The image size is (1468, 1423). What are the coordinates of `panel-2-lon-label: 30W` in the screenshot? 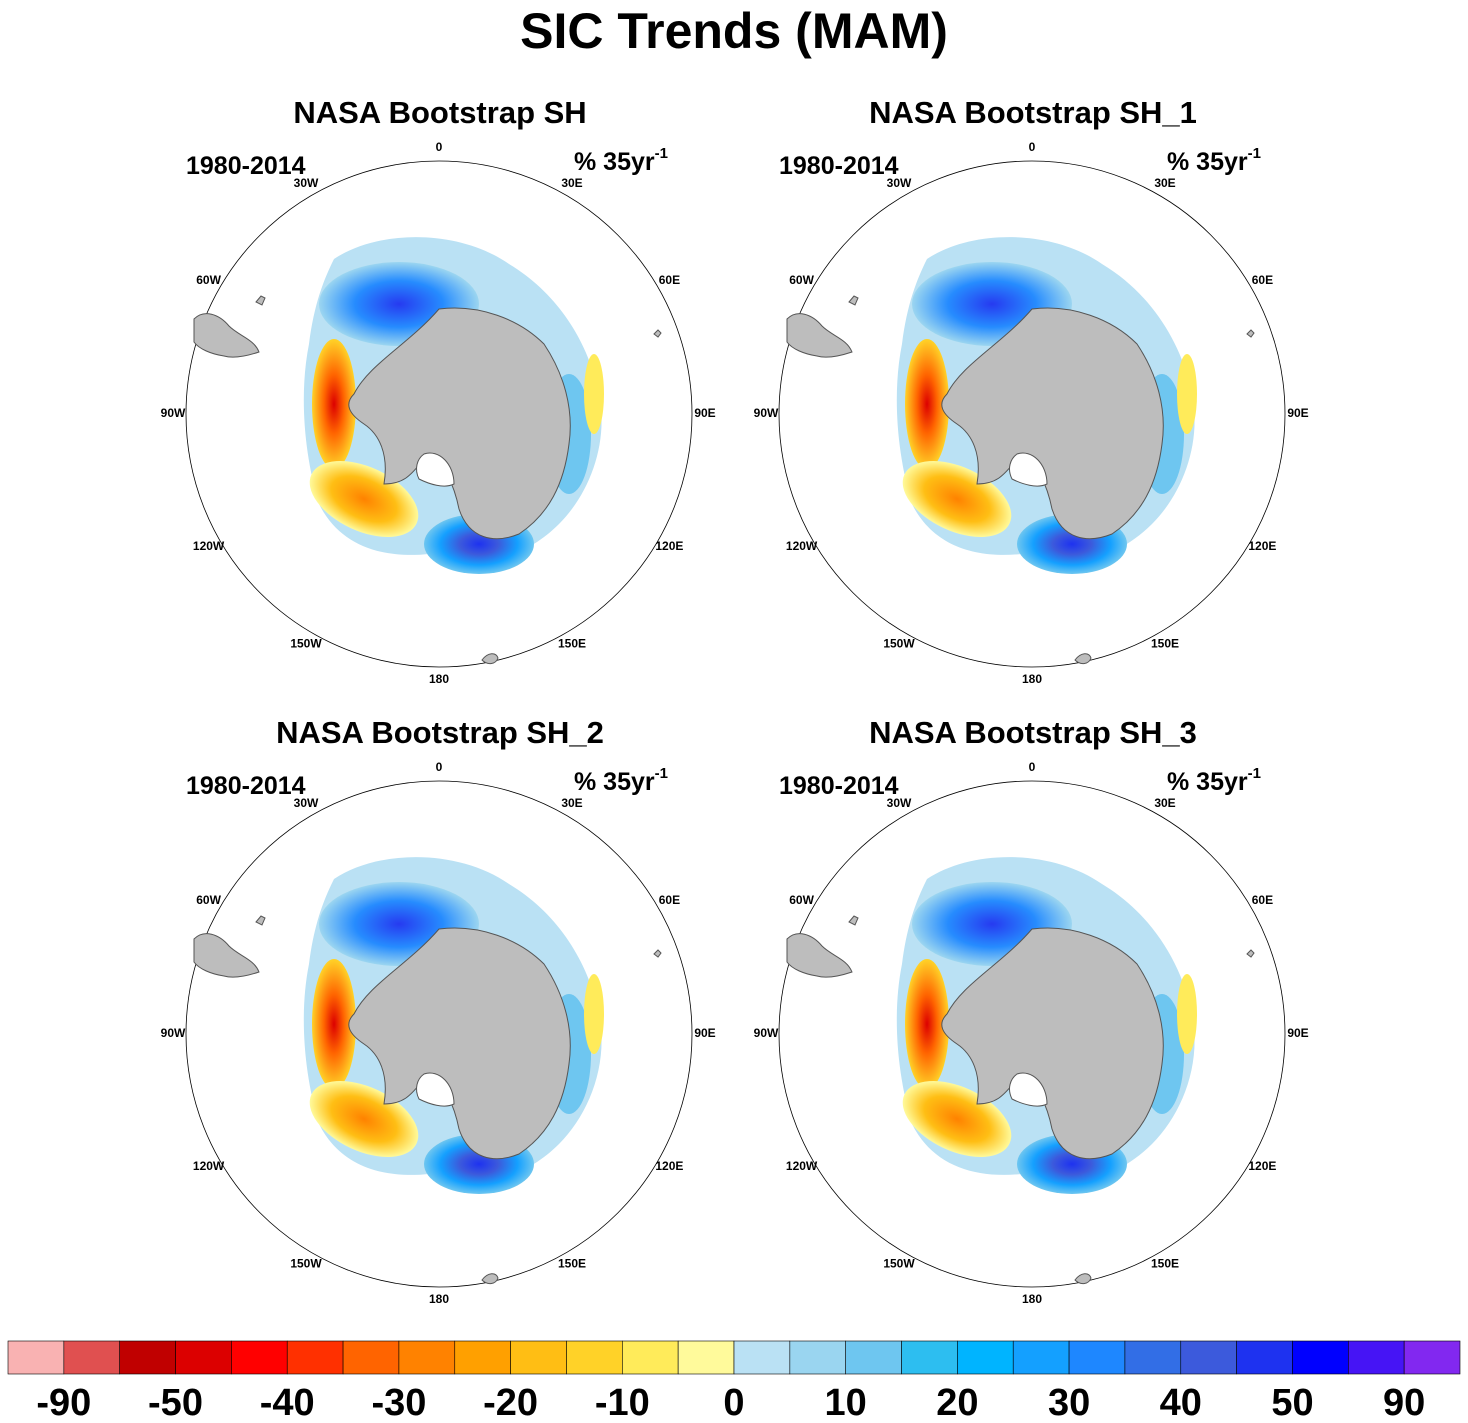 It's located at (899, 183).